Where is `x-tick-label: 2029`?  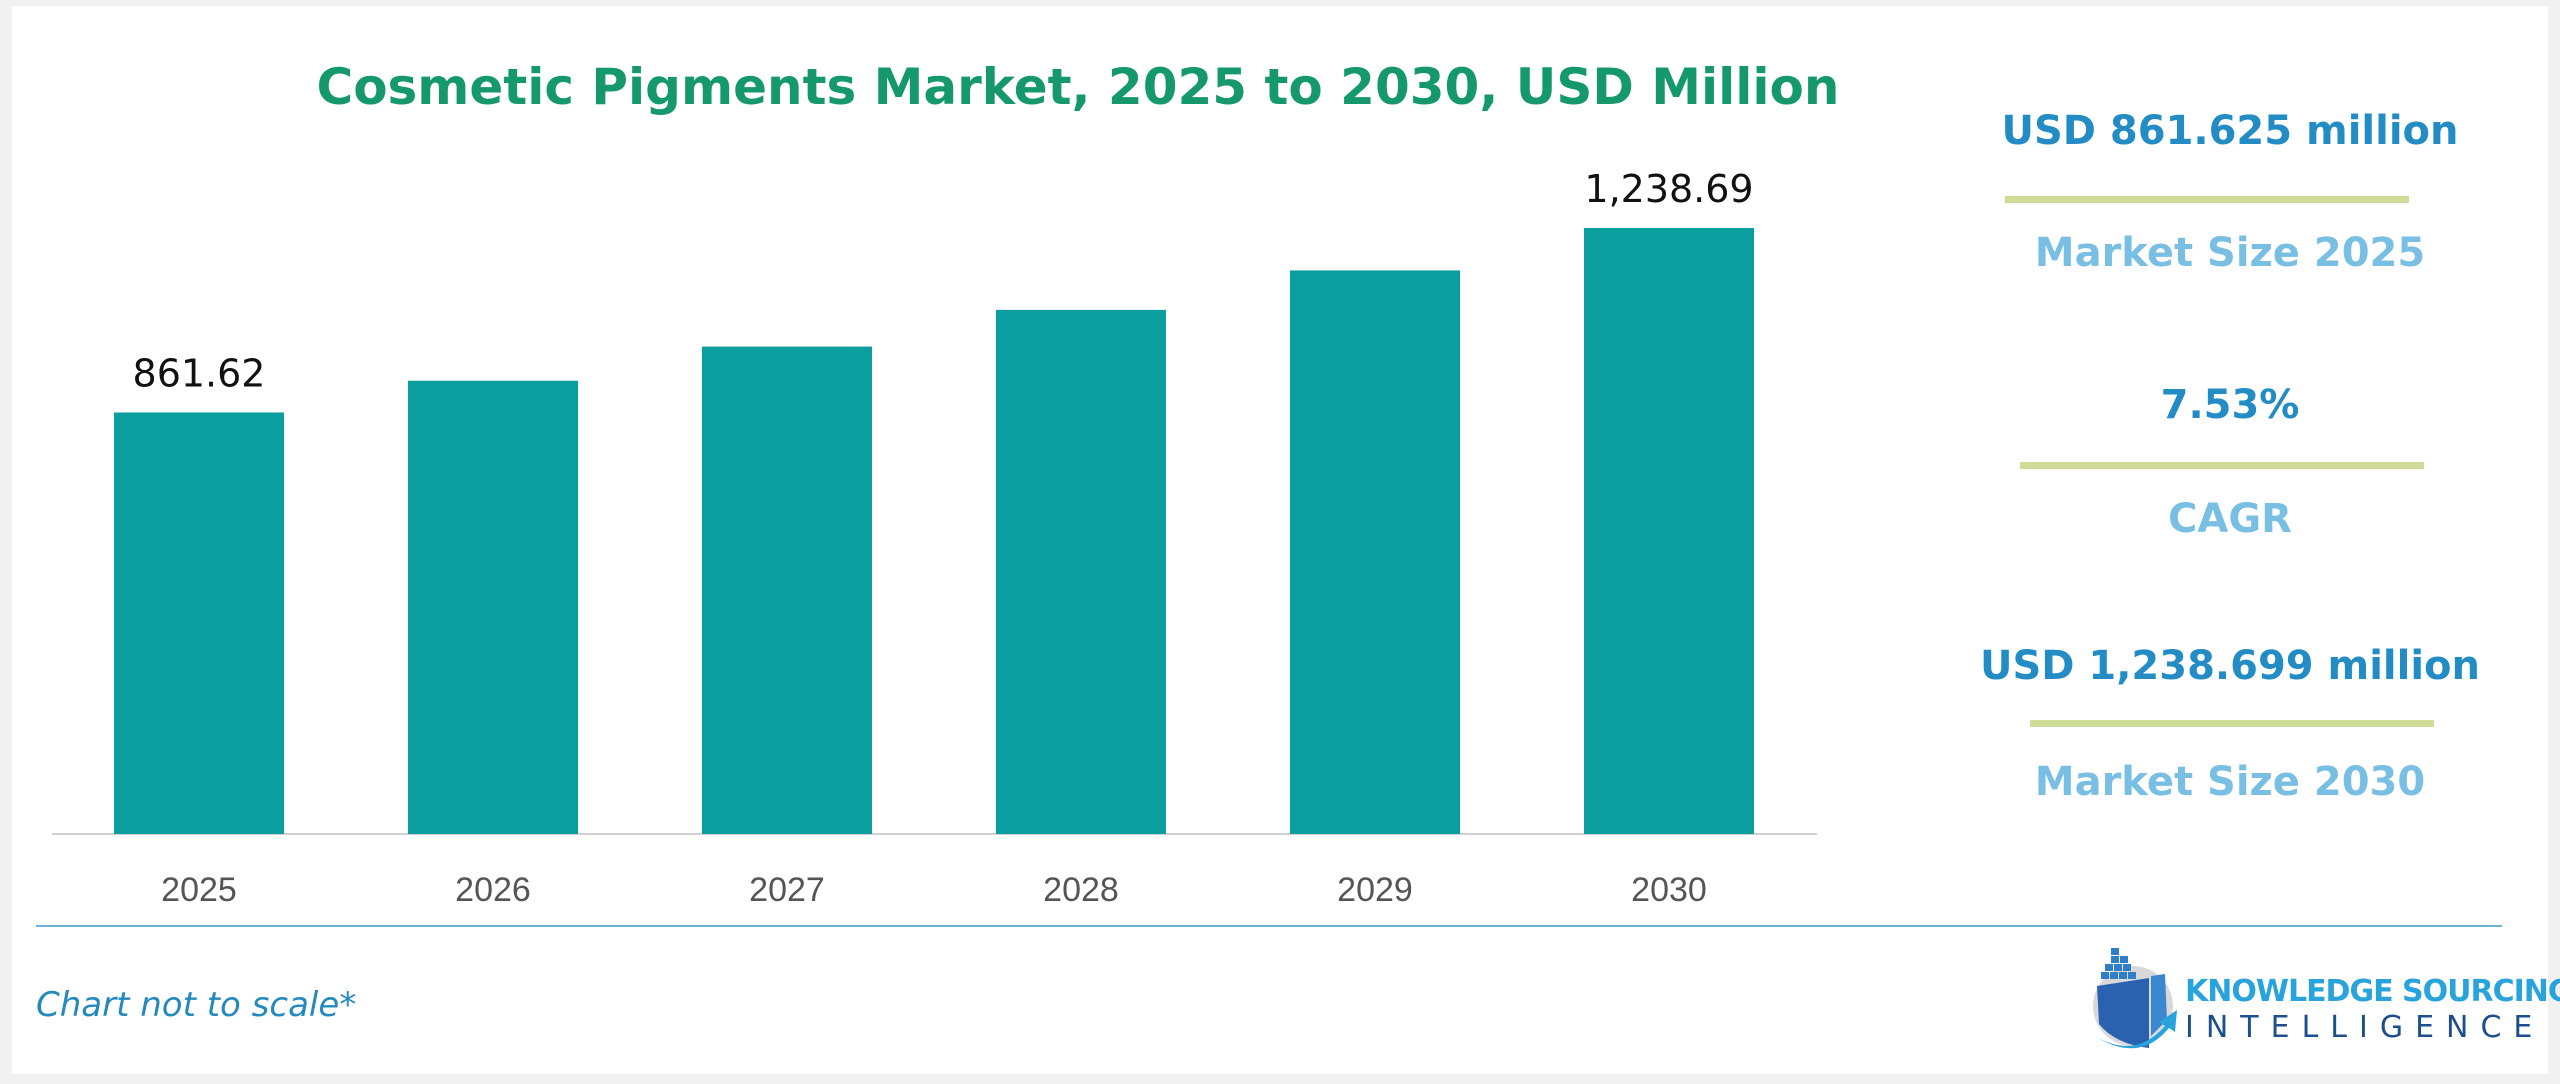
x-tick-label: 2029 is located at coordinates (1375, 890).